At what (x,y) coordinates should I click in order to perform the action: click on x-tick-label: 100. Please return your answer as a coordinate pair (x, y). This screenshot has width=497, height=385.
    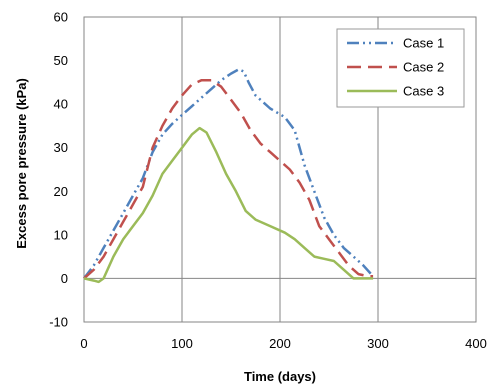
    Looking at the image, I should click on (182, 343).